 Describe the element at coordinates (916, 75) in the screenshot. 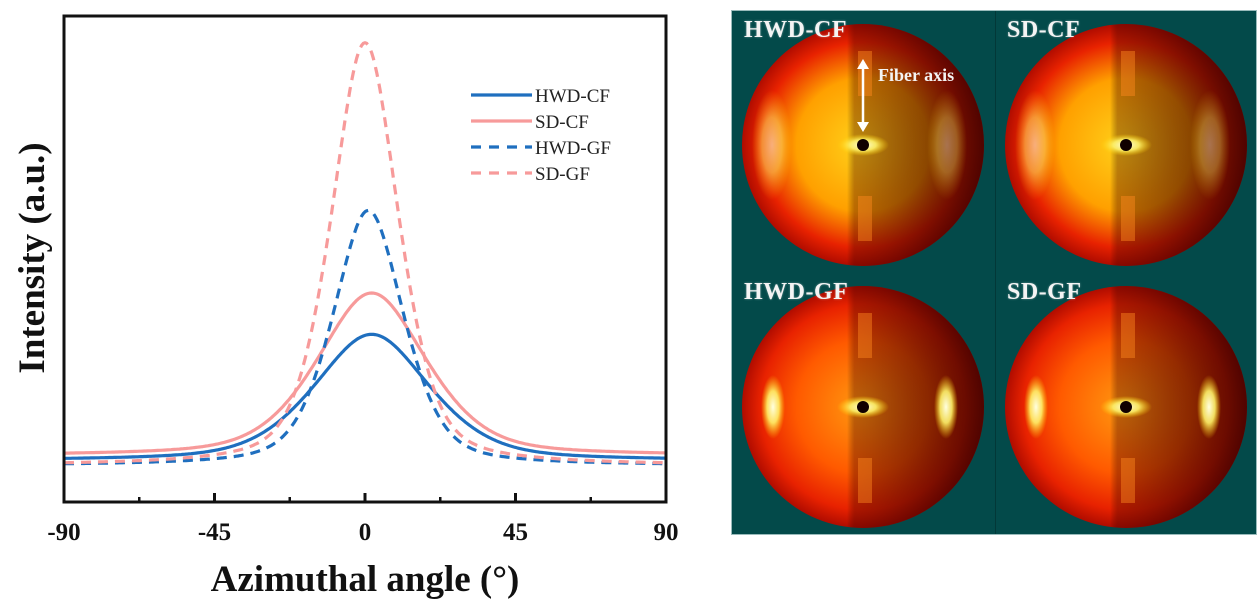

I see `fiber-axis-label: Fiber axis` at that location.